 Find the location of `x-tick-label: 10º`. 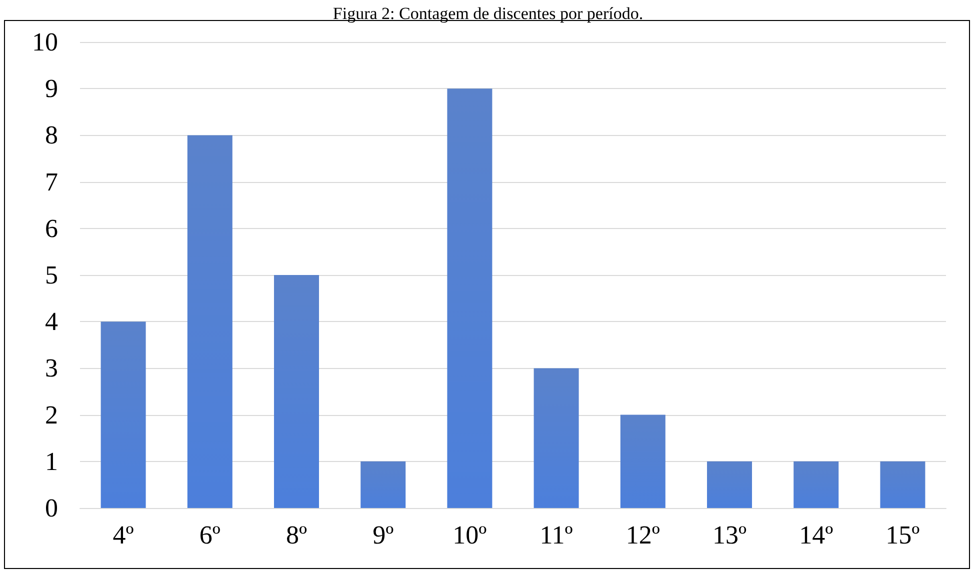

x-tick-label: 10º is located at coordinates (469, 535).